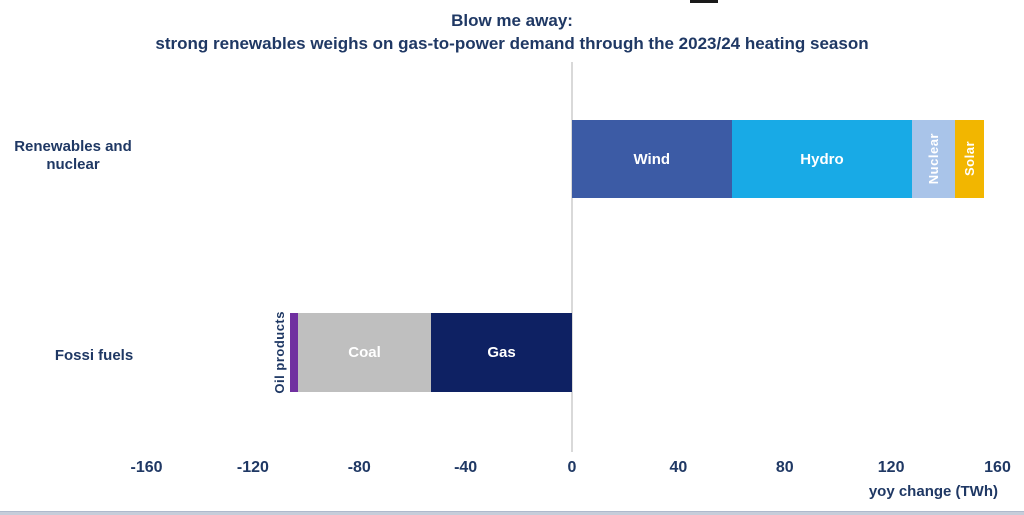 The height and width of the screenshot is (515, 1024). I want to click on bar-segment-wind: Wind, so click(652, 159).